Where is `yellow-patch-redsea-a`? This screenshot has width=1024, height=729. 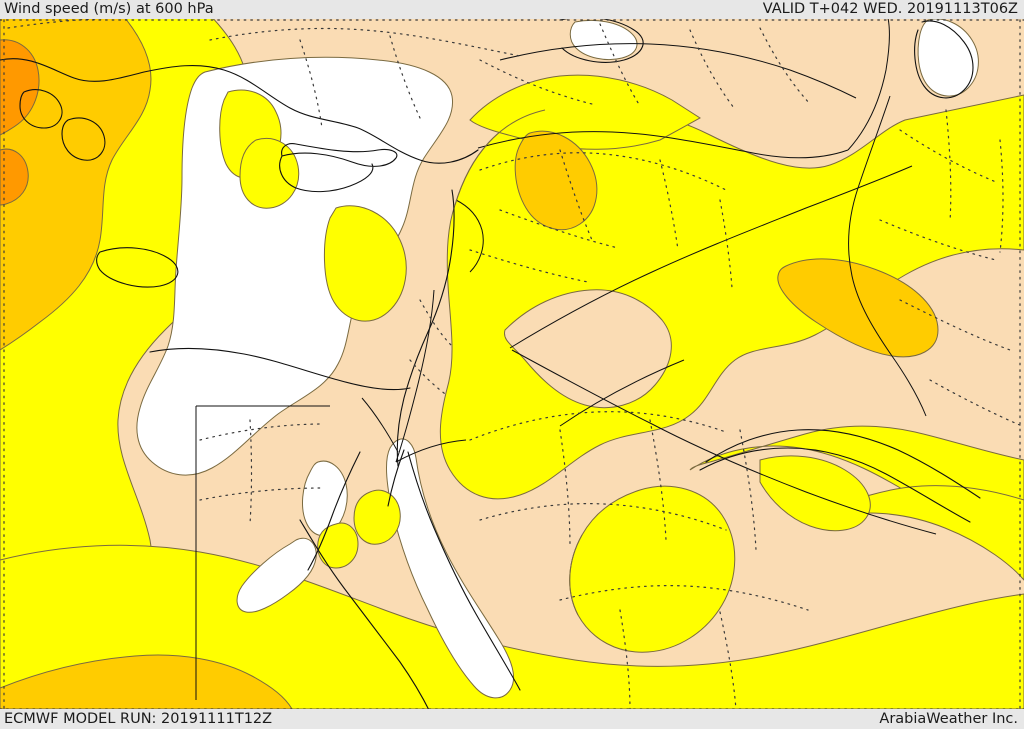
yellow-patch-redsea-a is located at coordinates (377, 517).